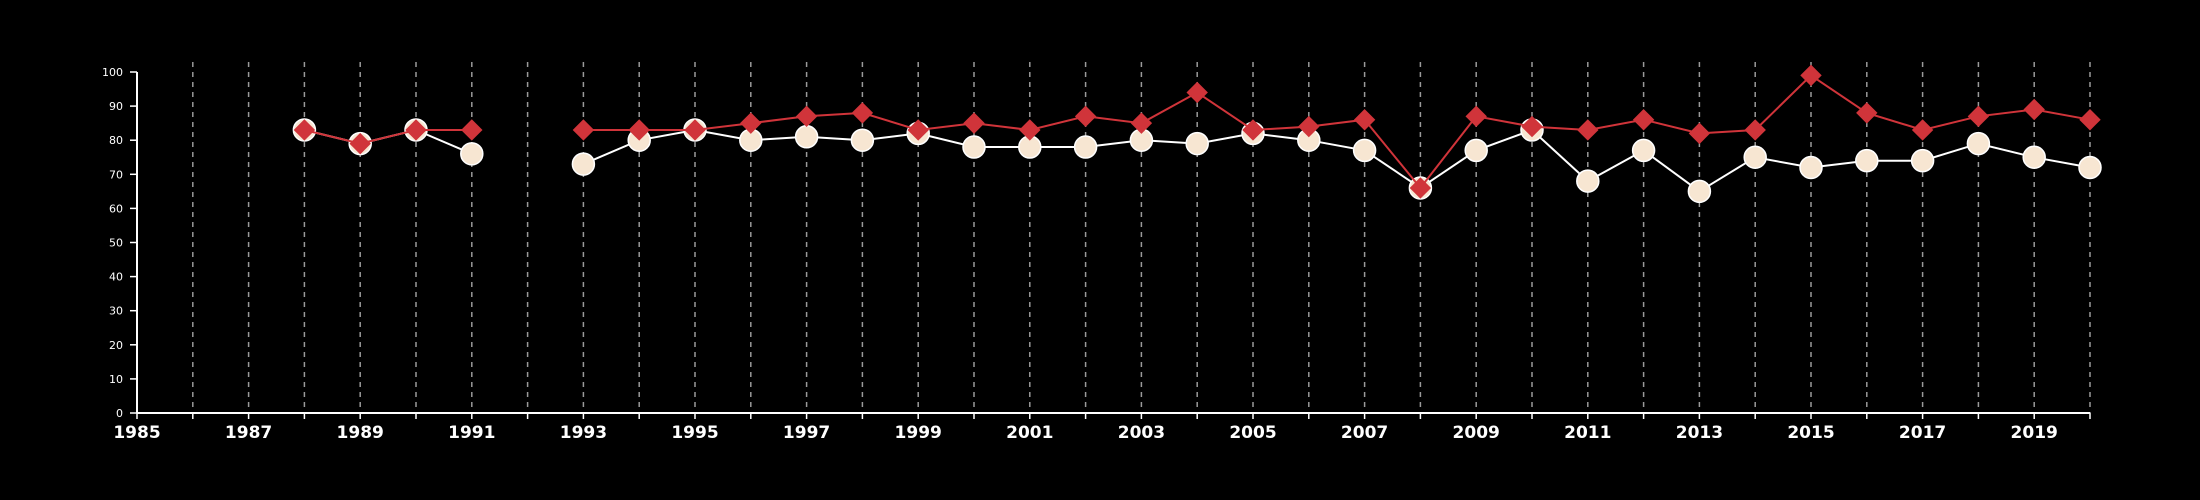  Describe the element at coordinates (806, 433) in the screenshot. I see `x-tick-label: 1997` at that location.